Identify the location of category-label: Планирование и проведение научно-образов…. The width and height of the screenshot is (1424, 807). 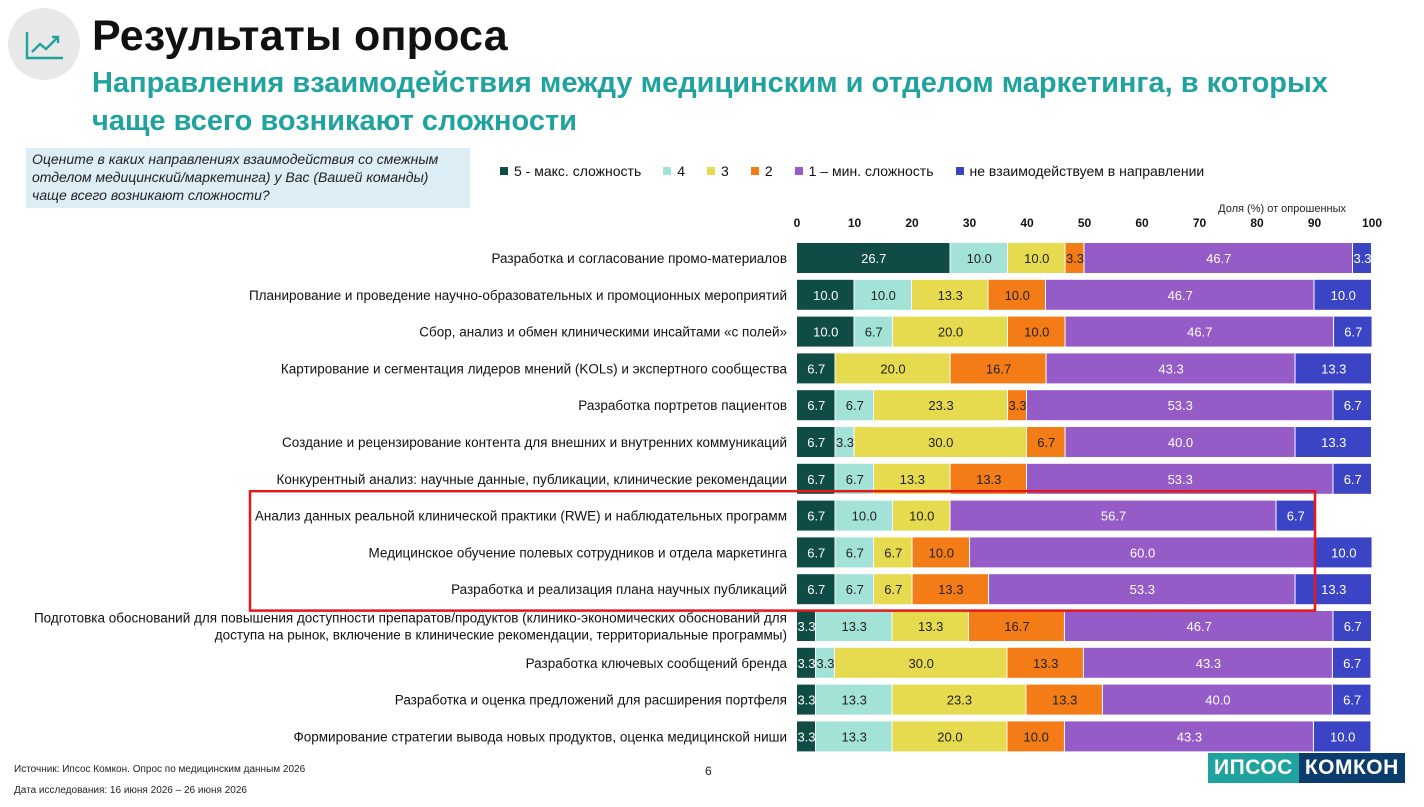
(518, 295).